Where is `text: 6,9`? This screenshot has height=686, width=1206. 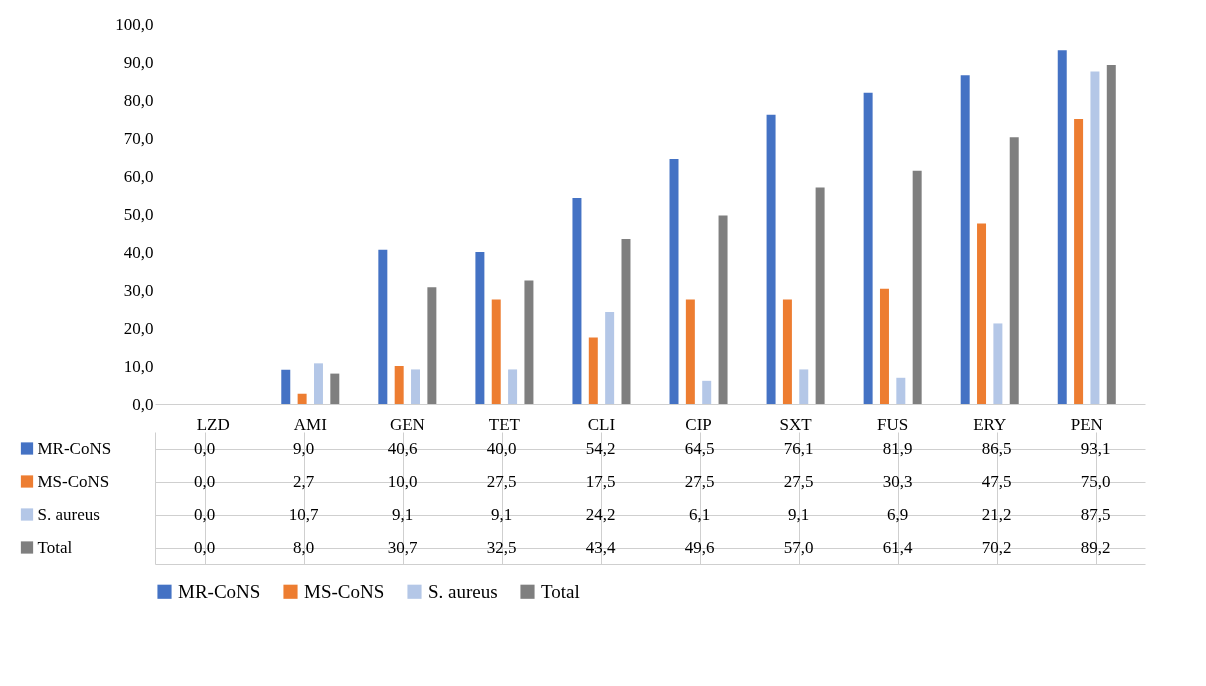
text: 6,9 is located at coordinates (897, 514).